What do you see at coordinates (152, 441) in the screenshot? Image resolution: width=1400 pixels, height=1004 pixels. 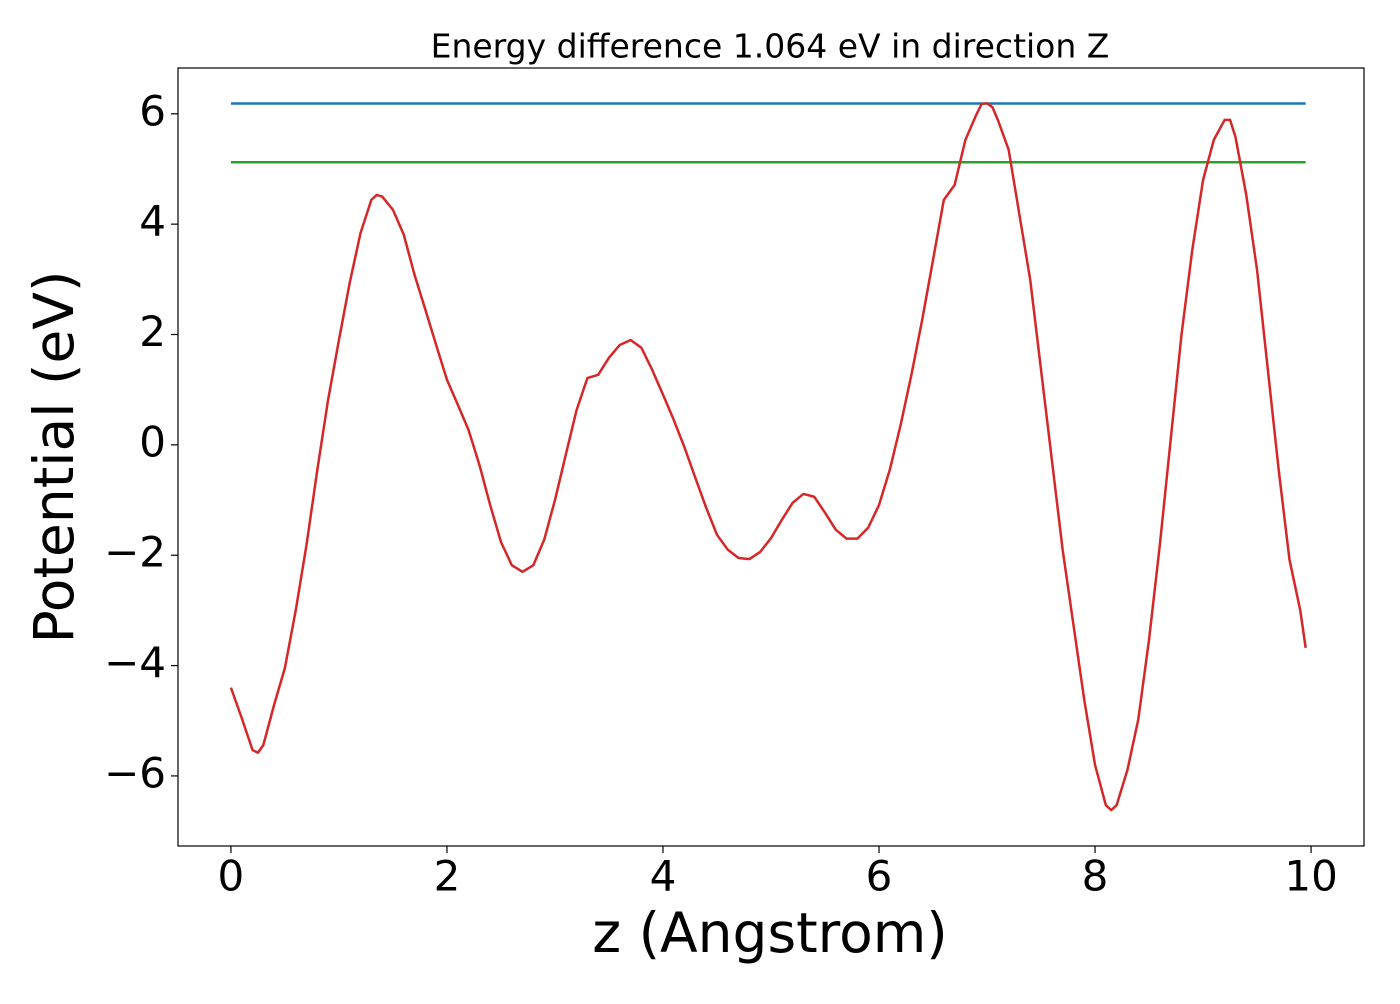 I see `y-tick-label: 0` at bounding box center [152, 441].